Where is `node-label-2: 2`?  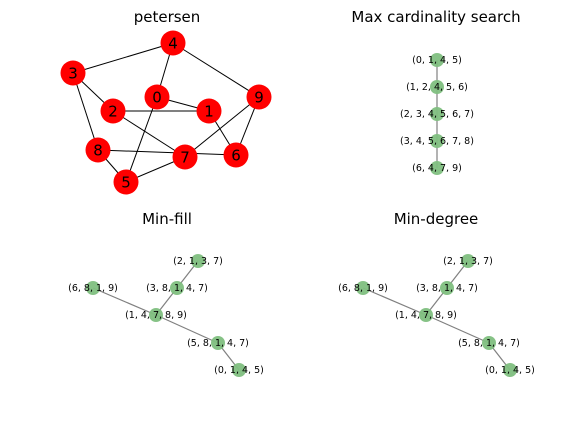
node-label-2: 2 is located at coordinates (113, 112).